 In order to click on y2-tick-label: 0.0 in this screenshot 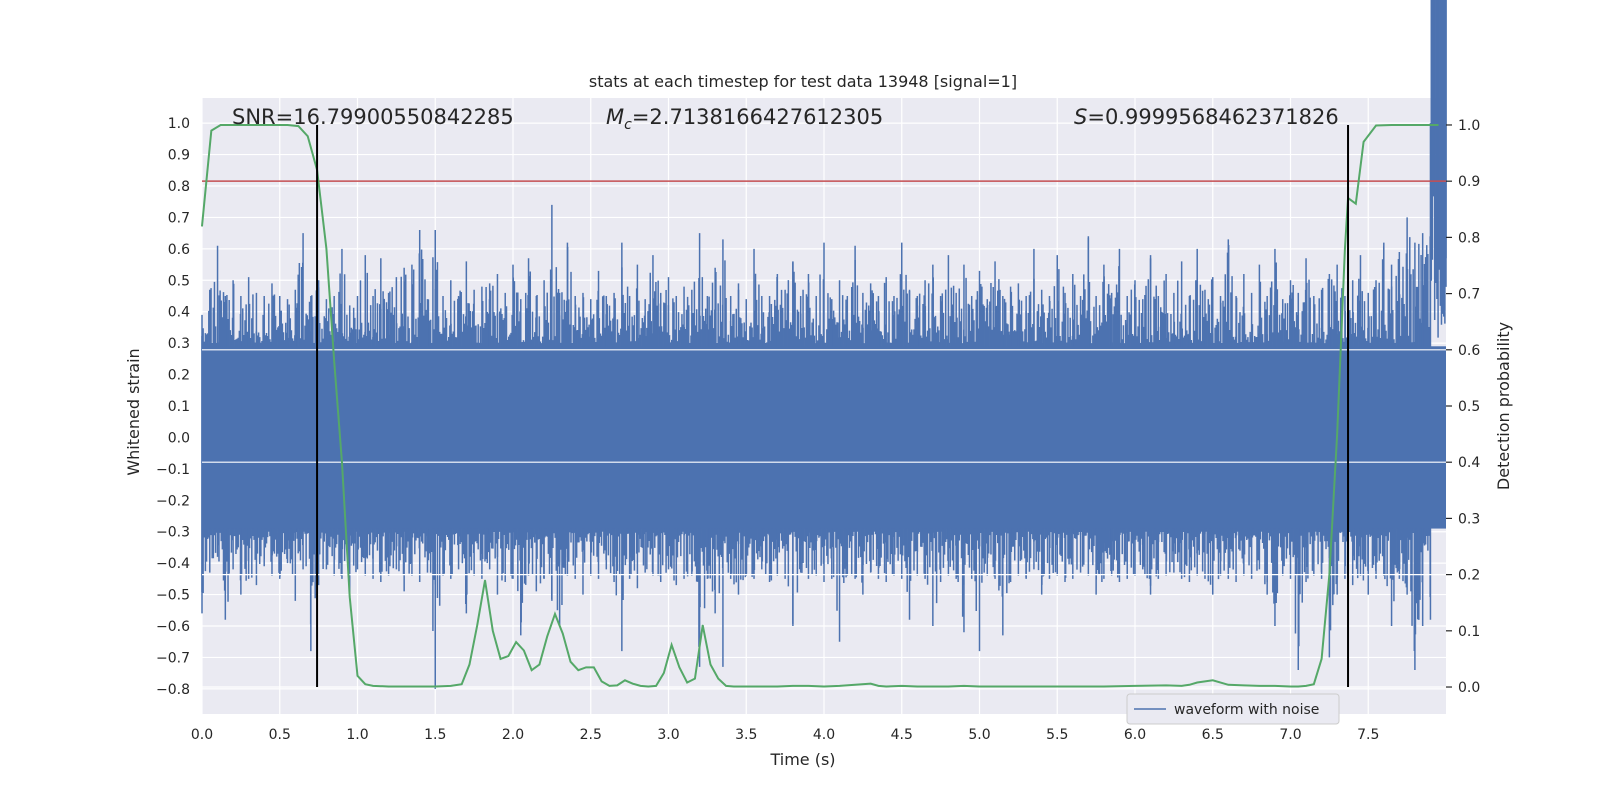, I will do `click(1469, 688)`.